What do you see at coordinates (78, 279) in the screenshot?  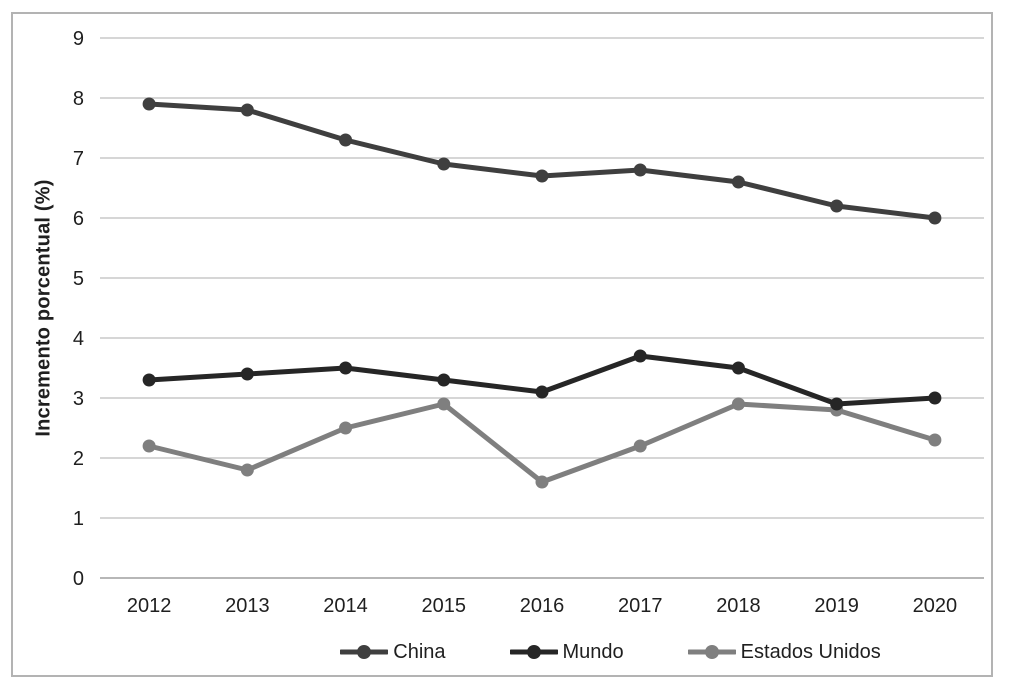 I see `y-tick-label: 5` at bounding box center [78, 279].